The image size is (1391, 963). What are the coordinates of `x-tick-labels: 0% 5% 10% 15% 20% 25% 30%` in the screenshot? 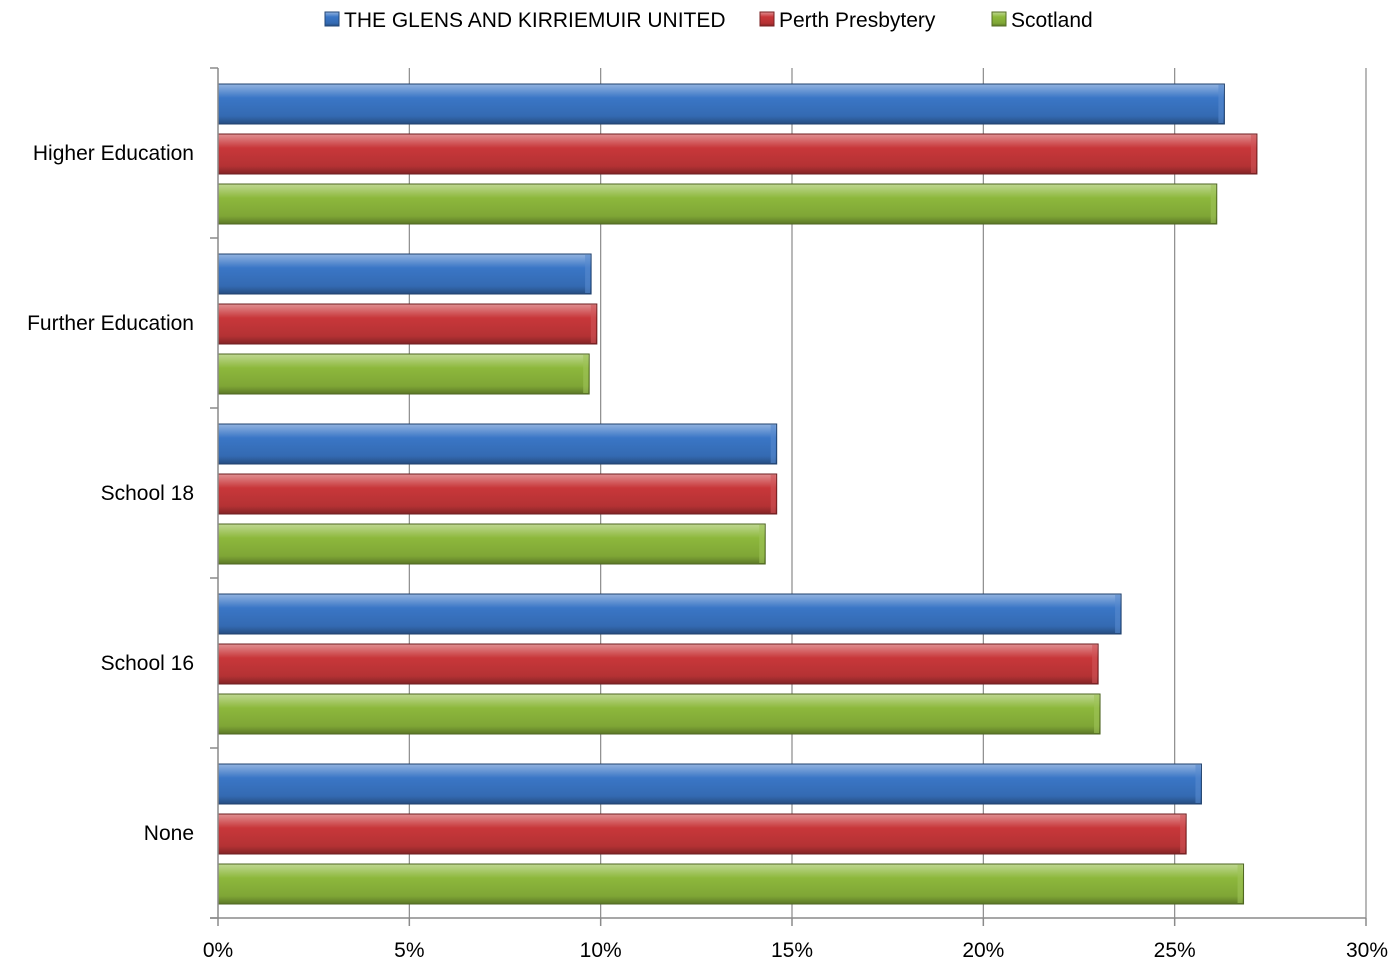 It's located at (795, 950).